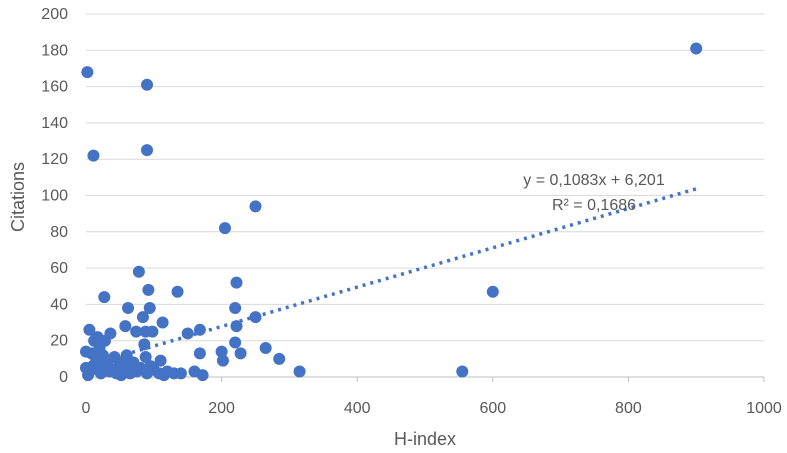 The image size is (787, 453). Describe the element at coordinates (59, 232) in the screenshot. I see `y-tick-label: 80` at that location.